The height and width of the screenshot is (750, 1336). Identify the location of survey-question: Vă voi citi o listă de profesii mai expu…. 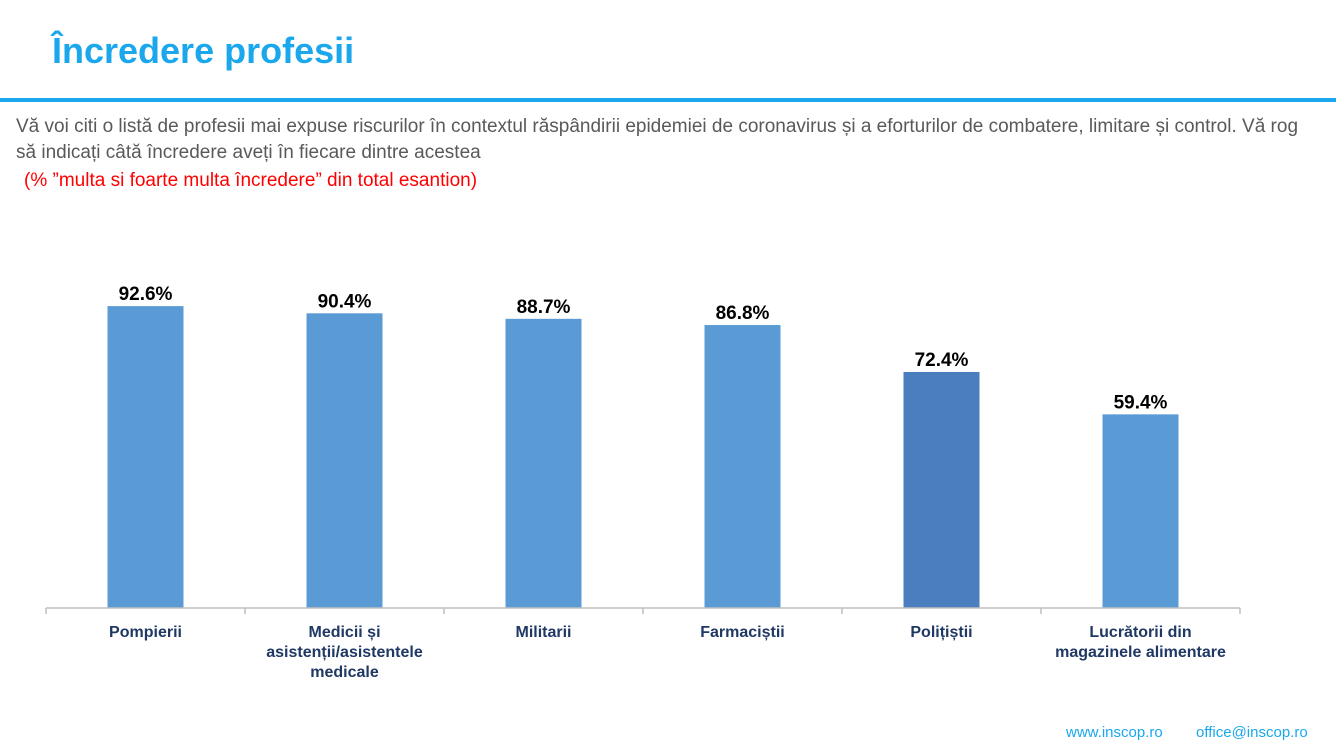
(657, 139).